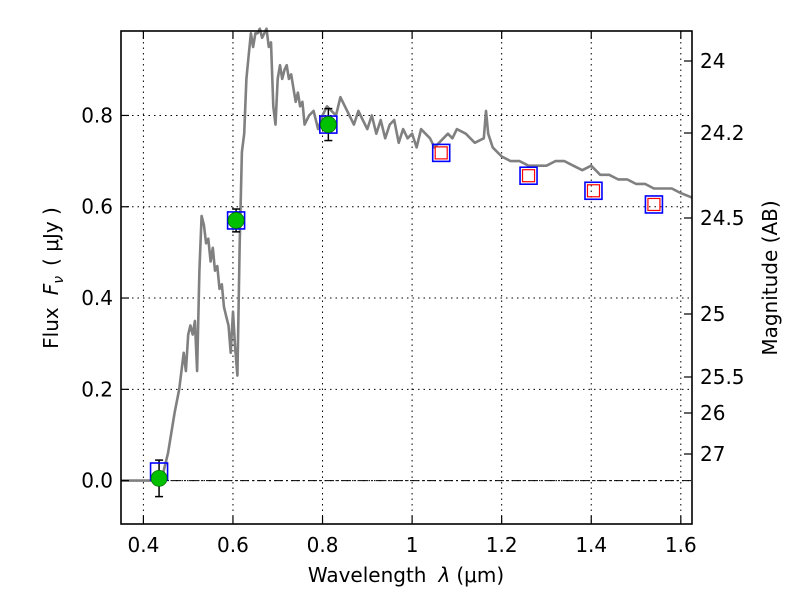 This screenshot has height=600, width=800. I want to click on y-tick-label: 0.8, so click(97, 115).